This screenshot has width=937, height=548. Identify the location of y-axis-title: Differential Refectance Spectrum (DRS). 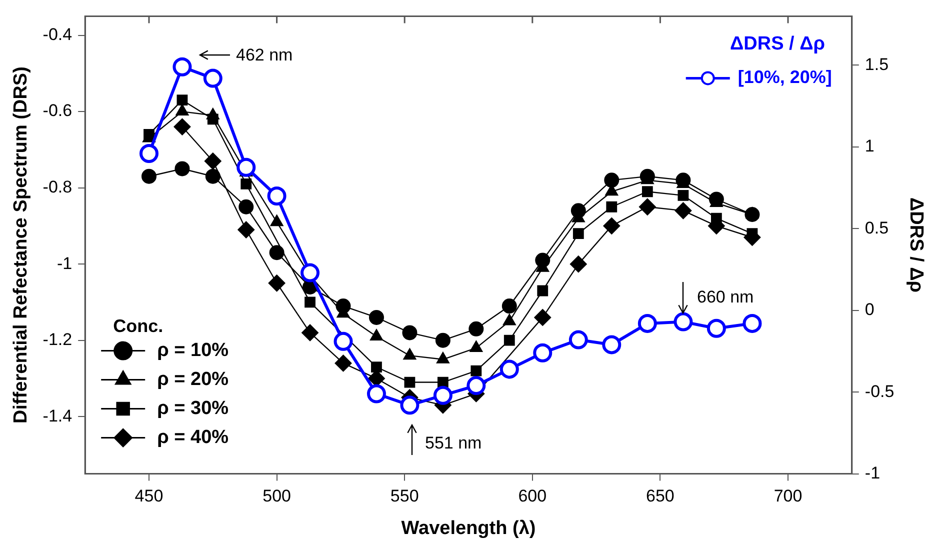
(21, 245).